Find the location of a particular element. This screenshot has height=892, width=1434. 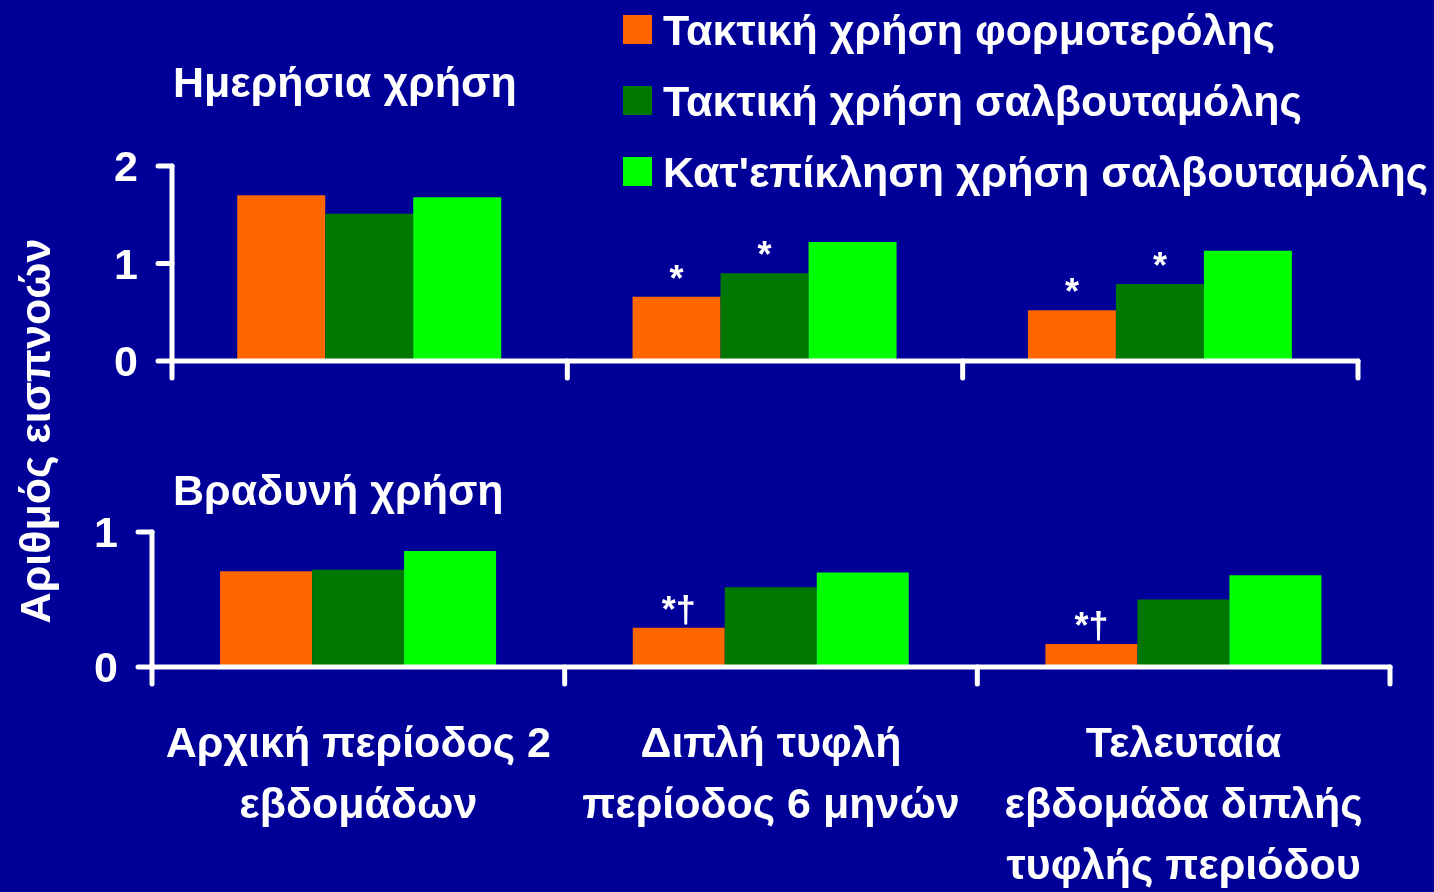

x-tick-label: Αρχική περίοδος 2 εβδομάδων is located at coordinates (358, 772).